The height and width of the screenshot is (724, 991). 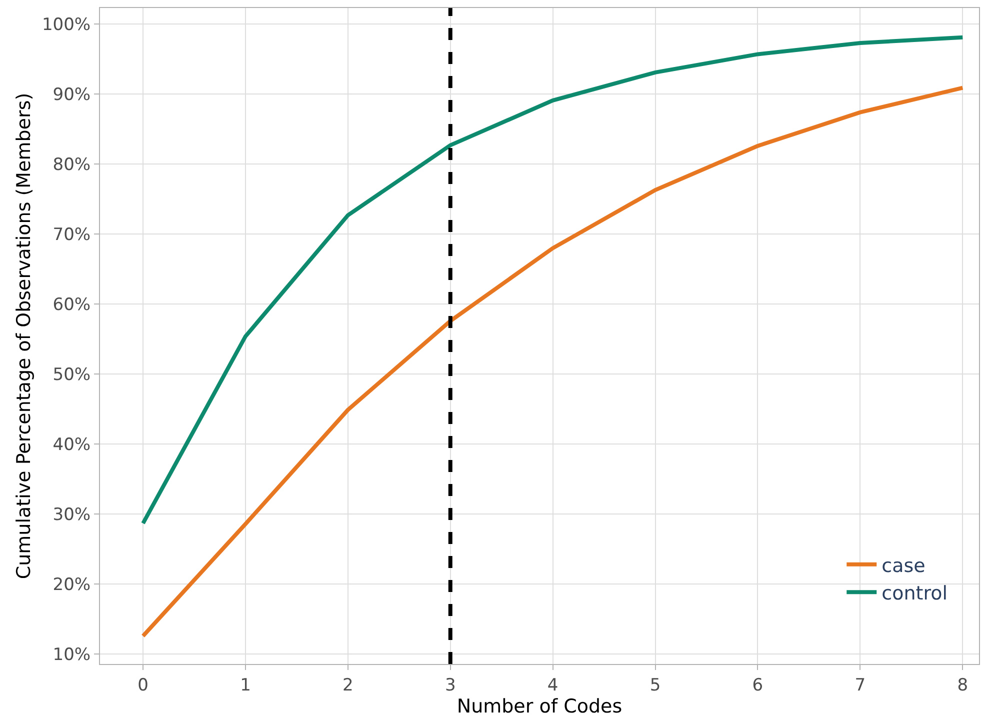 What do you see at coordinates (23, 336) in the screenshot?
I see `y-axis-title: Cumulative Percentage of Observations (Members)` at bounding box center [23, 336].